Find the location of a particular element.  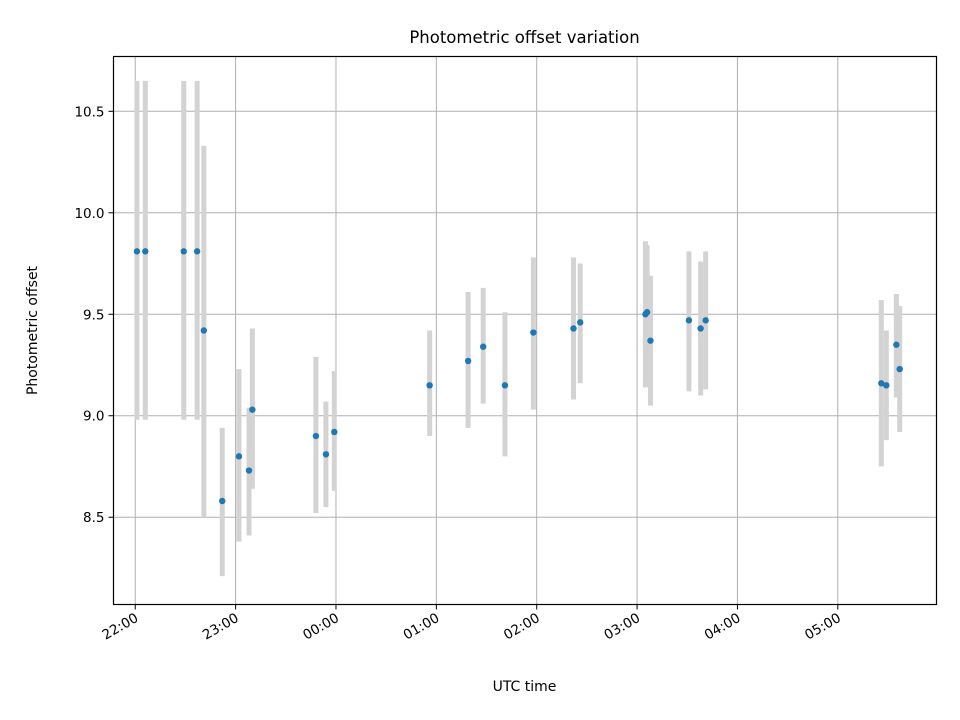

x-axis-label: UTC time is located at coordinates (525, 687).